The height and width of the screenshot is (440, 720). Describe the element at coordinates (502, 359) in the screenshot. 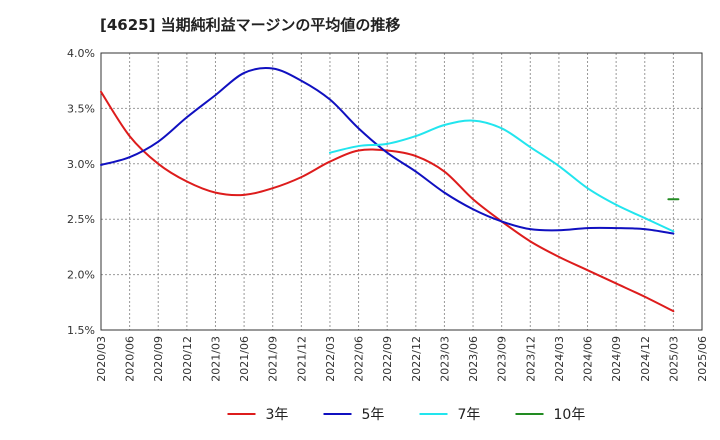

I see `x-tick-label: 2023/09` at that location.